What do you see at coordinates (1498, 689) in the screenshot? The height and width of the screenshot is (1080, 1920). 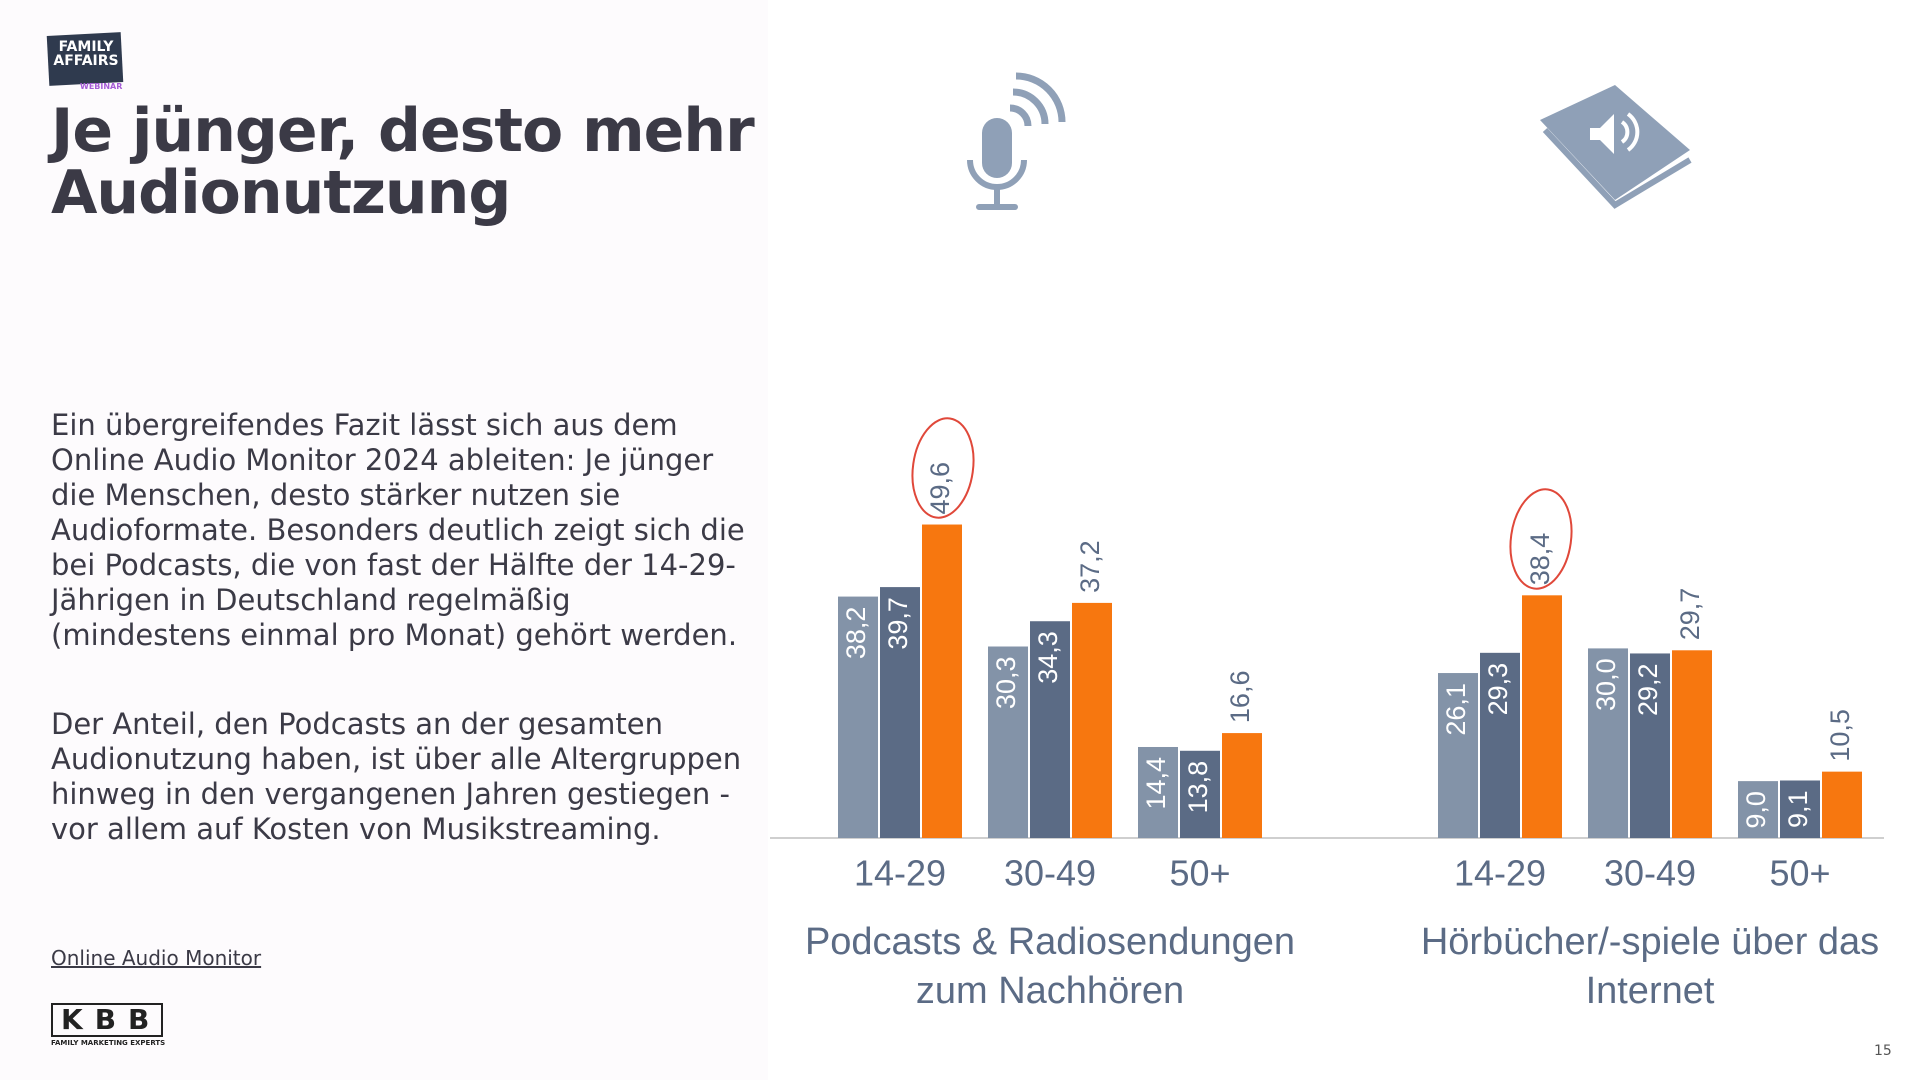 I see `value-label: 29,3` at bounding box center [1498, 689].